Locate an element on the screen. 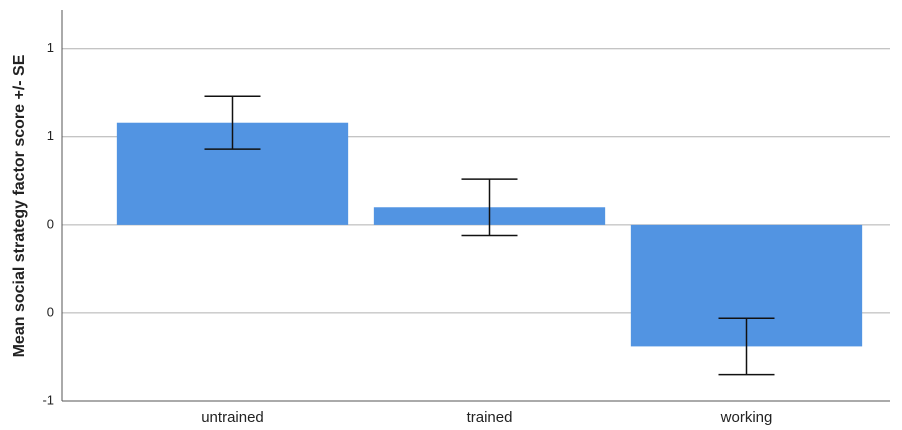  x-tick-label: untrained is located at coordinates (232, 417).